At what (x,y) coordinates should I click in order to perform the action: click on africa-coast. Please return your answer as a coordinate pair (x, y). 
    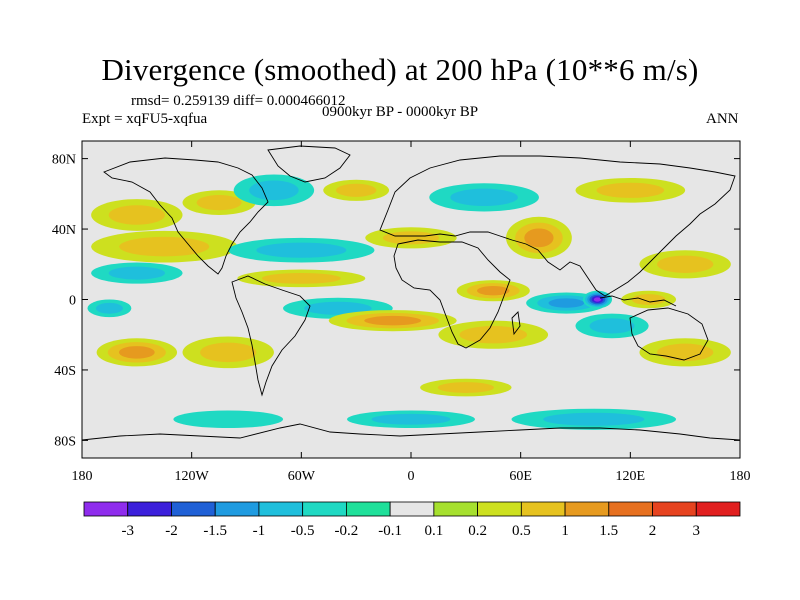
    Looking at the image, I should click on (452, 294).